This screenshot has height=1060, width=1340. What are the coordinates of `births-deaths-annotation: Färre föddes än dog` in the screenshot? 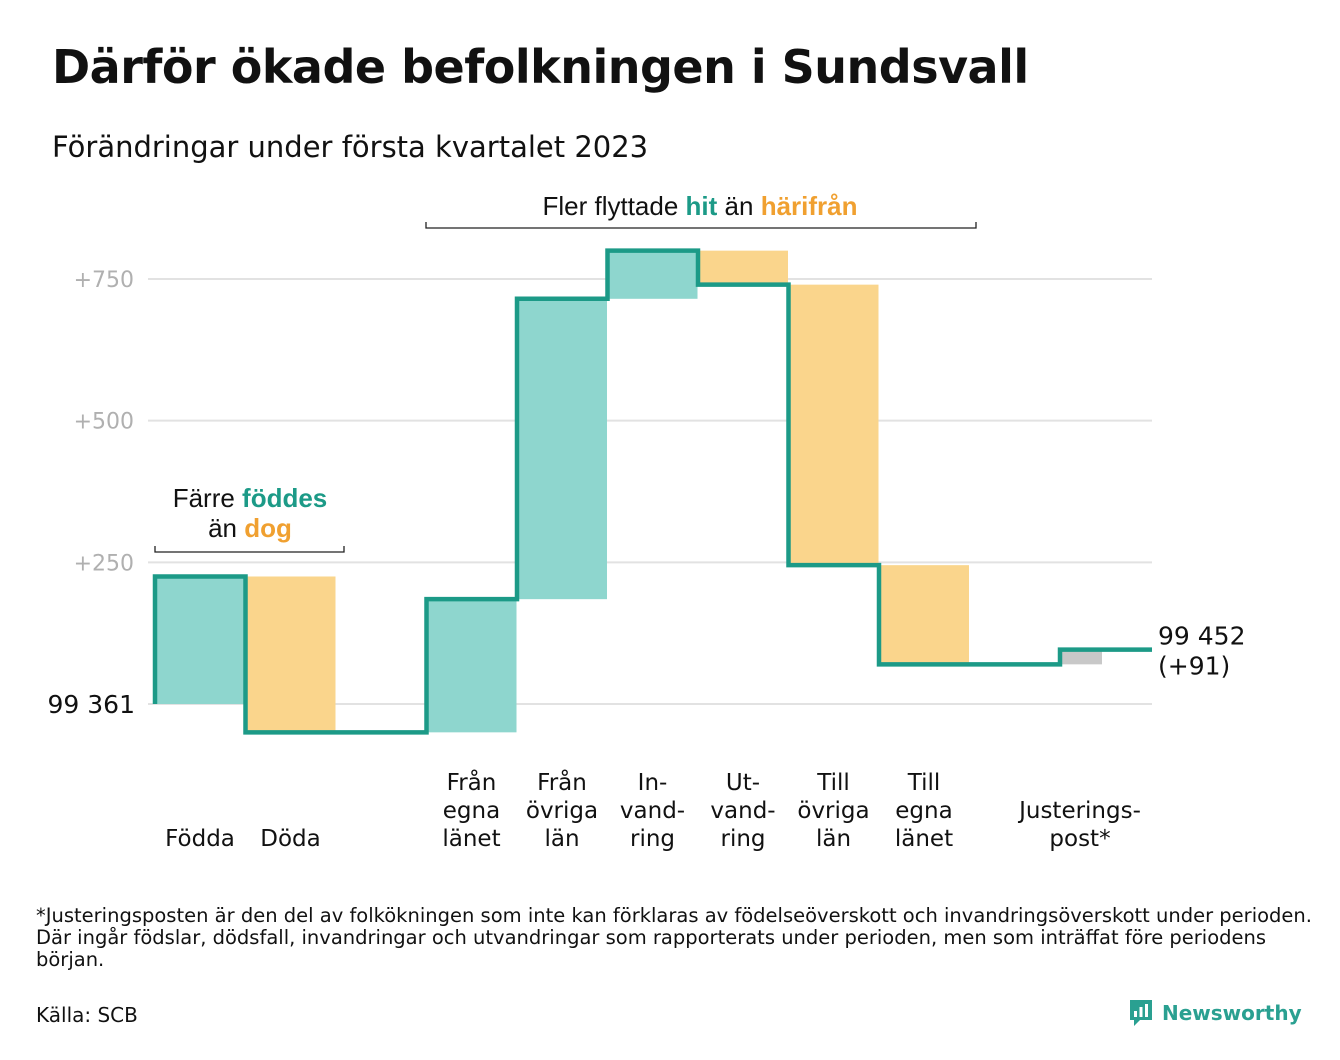 It's located at (249, 518).